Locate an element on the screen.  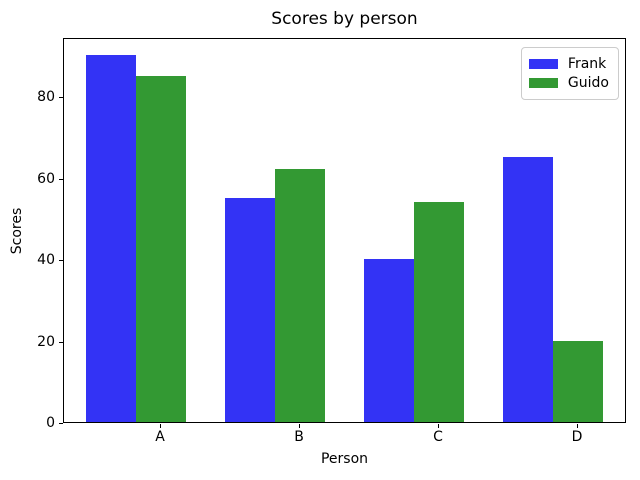
legend-swatch-guido is located at coordinates (543, 83).